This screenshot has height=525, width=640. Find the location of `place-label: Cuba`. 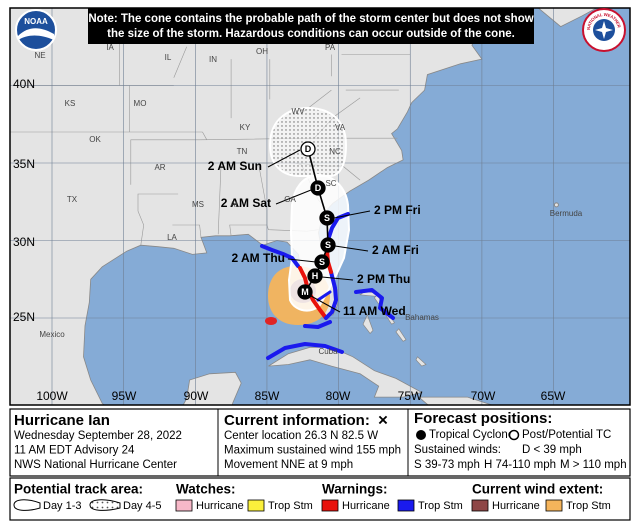

place-label: Cuba is located at coordinates (328, 351).